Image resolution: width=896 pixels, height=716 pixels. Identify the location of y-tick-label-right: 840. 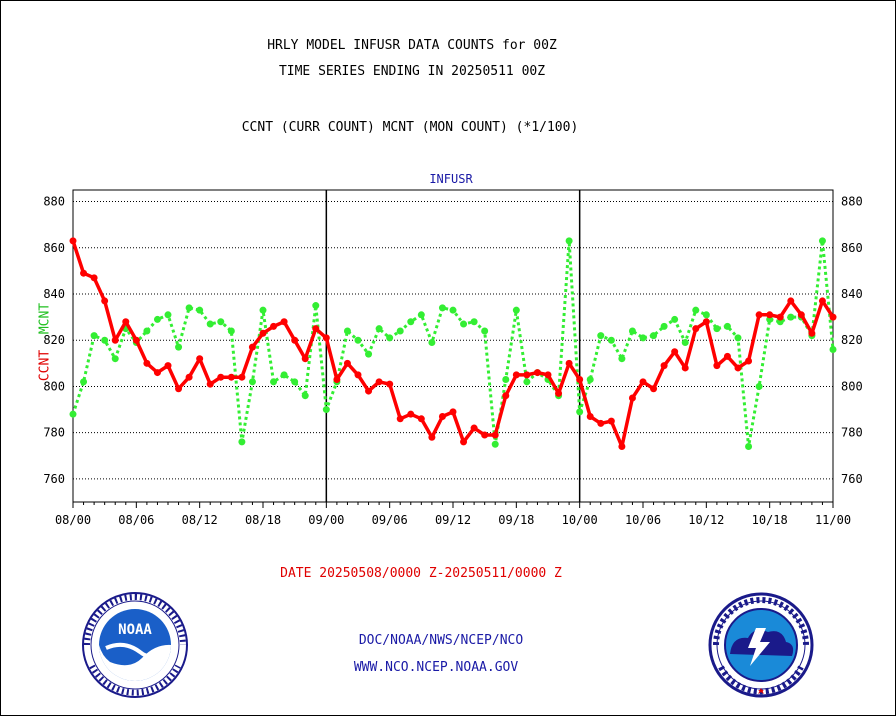
(852, 294).